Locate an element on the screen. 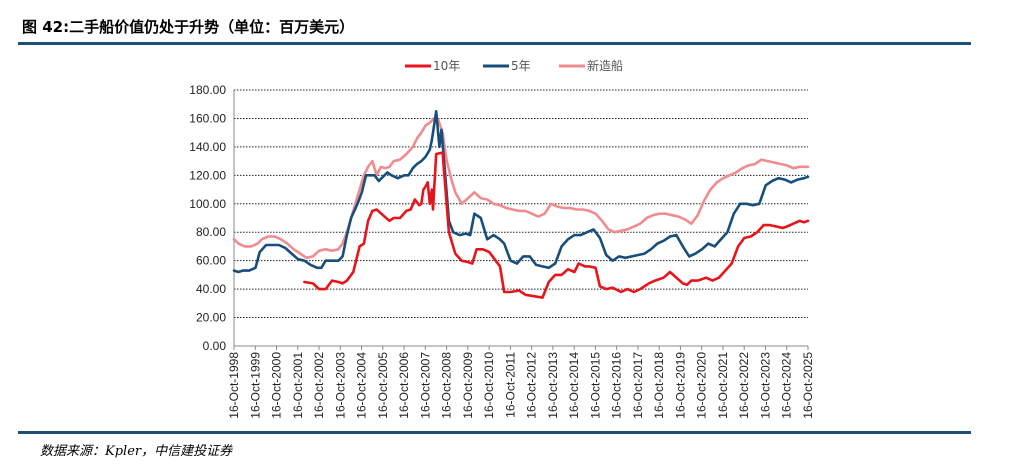 This screenshot has width=1015, height=466. chart-legend: 10年 5年 新造船 is located at coordinates (514, 65).